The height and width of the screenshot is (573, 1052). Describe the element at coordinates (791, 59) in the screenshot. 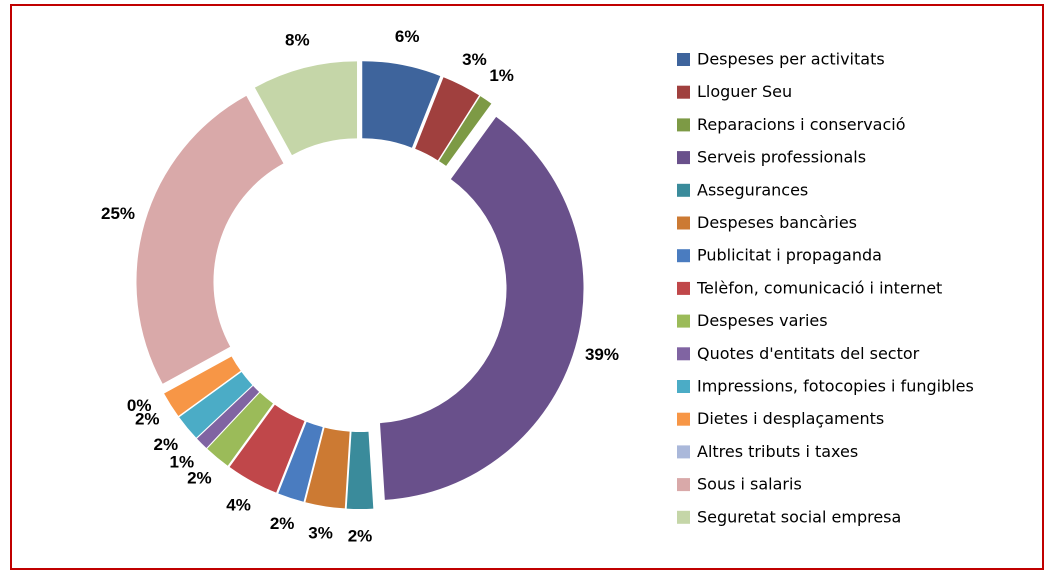

I see `legend-label: Despeses per activitats` at that location.